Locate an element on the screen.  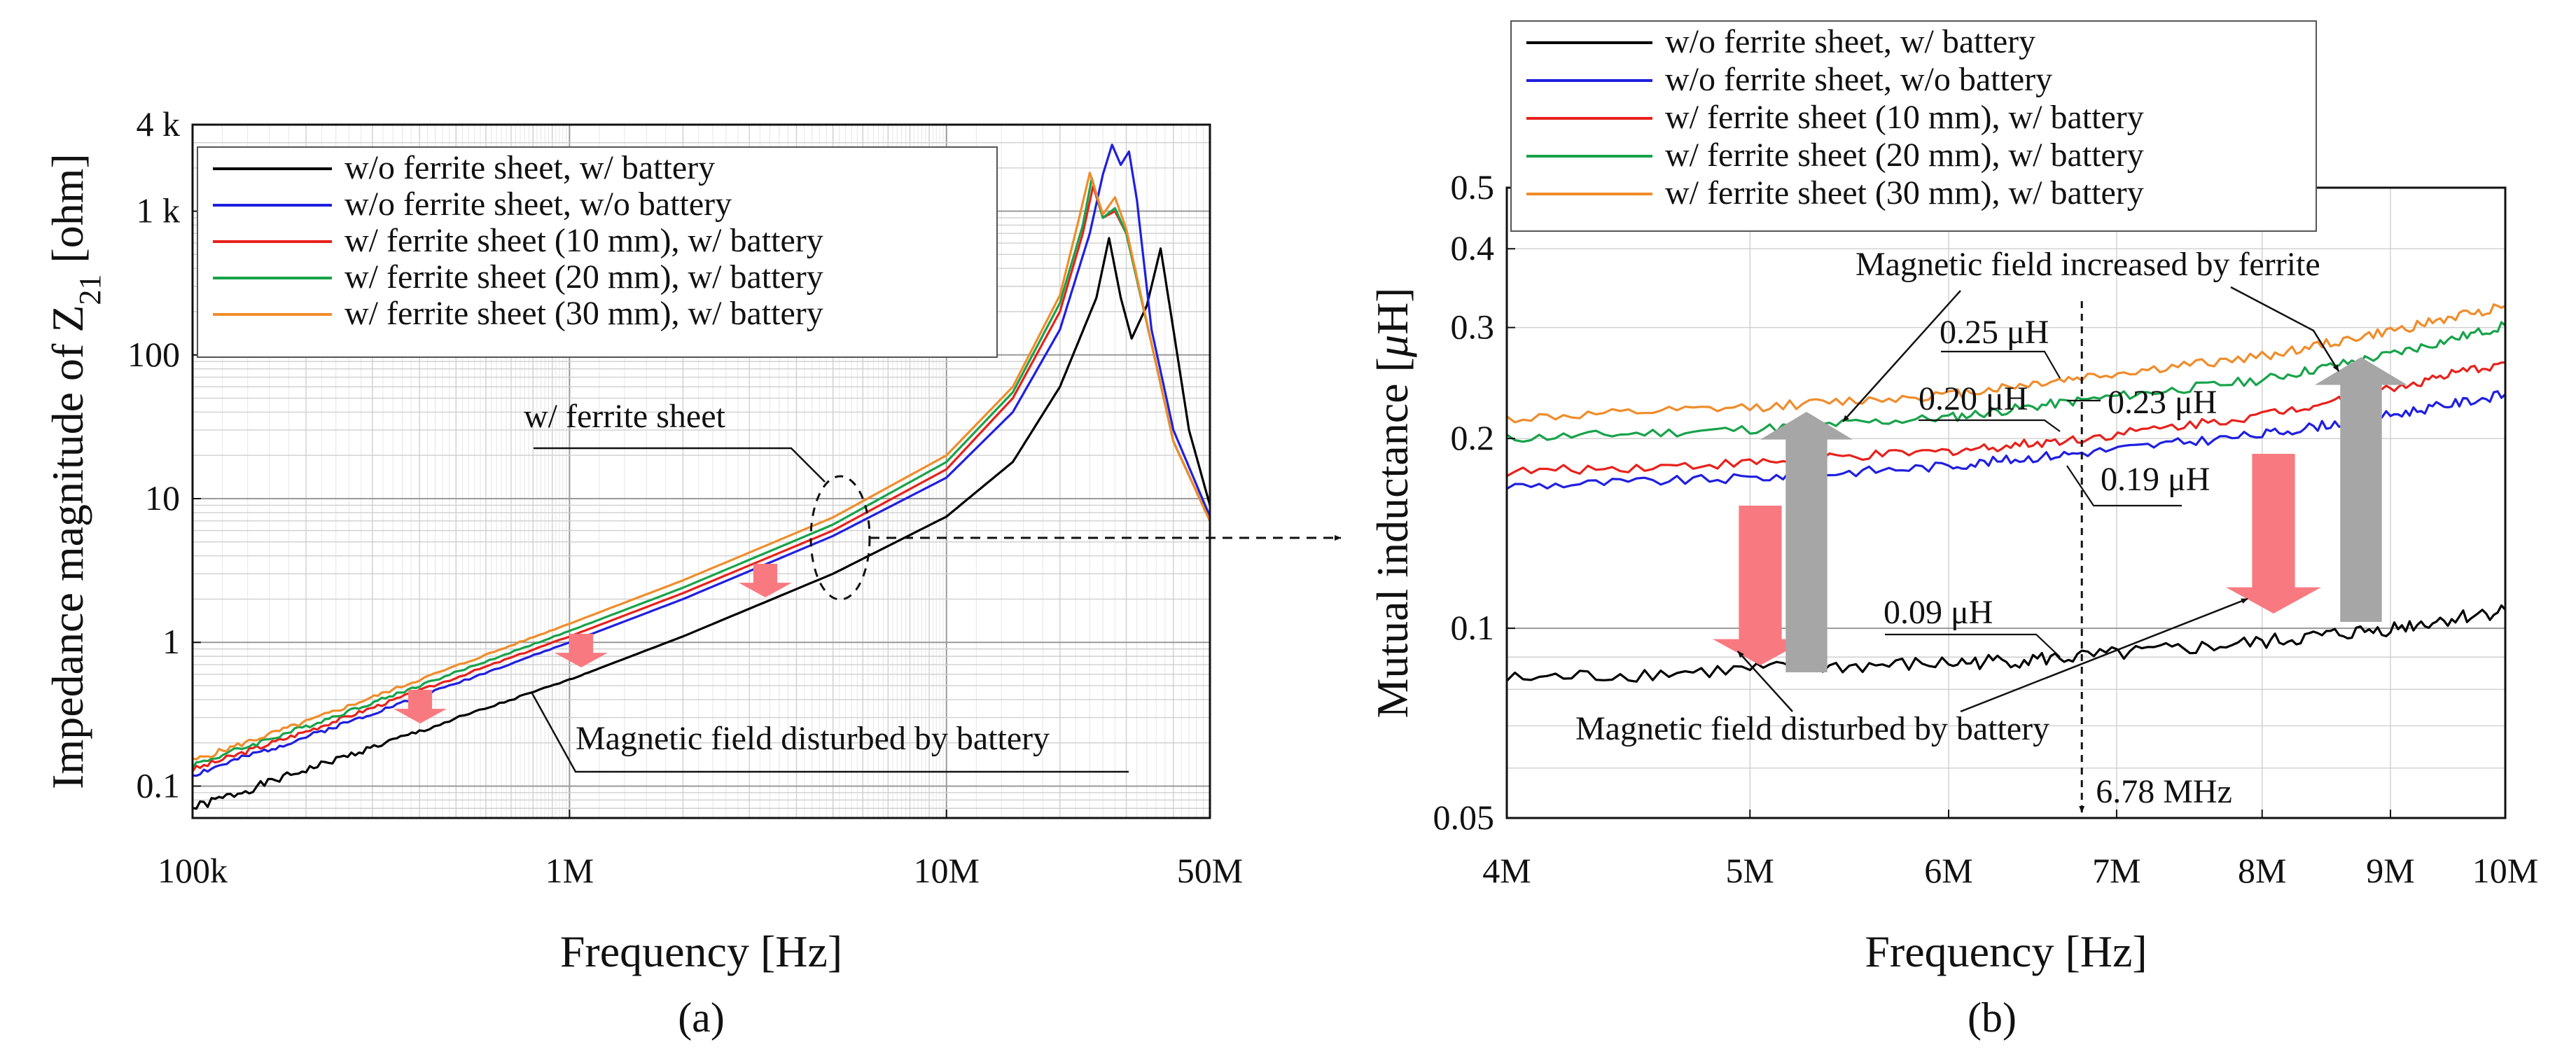
value-label-025: 0.25 μH is located at coordinates (1994, 332).